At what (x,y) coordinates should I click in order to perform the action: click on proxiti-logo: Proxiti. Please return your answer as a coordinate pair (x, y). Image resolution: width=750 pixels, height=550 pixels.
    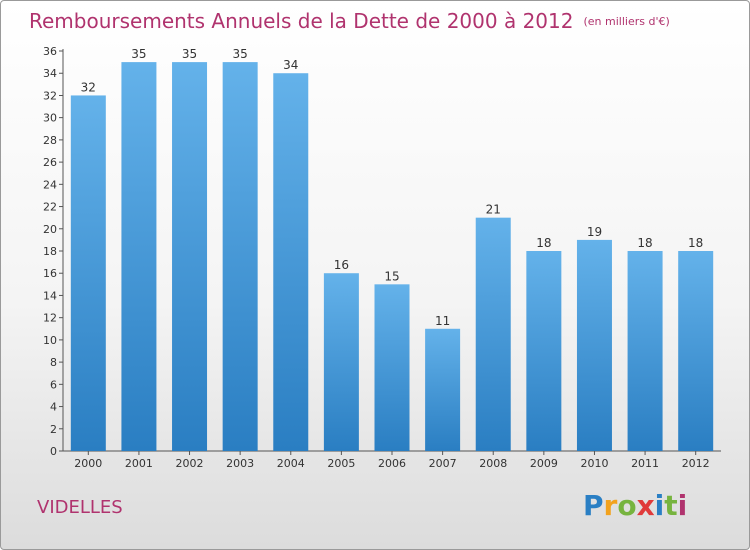
    Looking at the image, I should click on (635, 505).